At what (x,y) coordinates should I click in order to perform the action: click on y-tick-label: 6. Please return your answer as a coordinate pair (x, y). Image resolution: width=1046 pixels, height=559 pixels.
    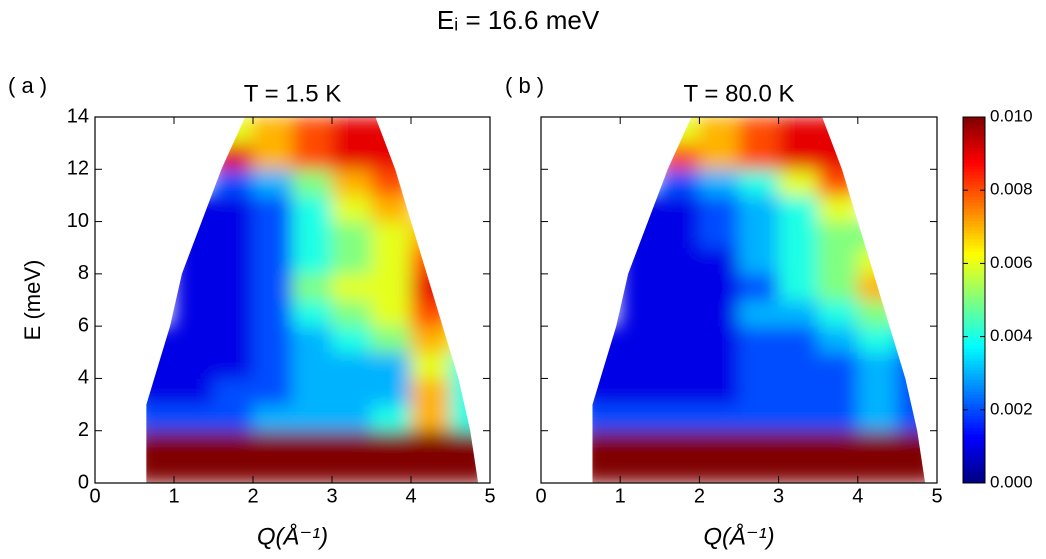
    Looking at the image, I should click on (83, 325).